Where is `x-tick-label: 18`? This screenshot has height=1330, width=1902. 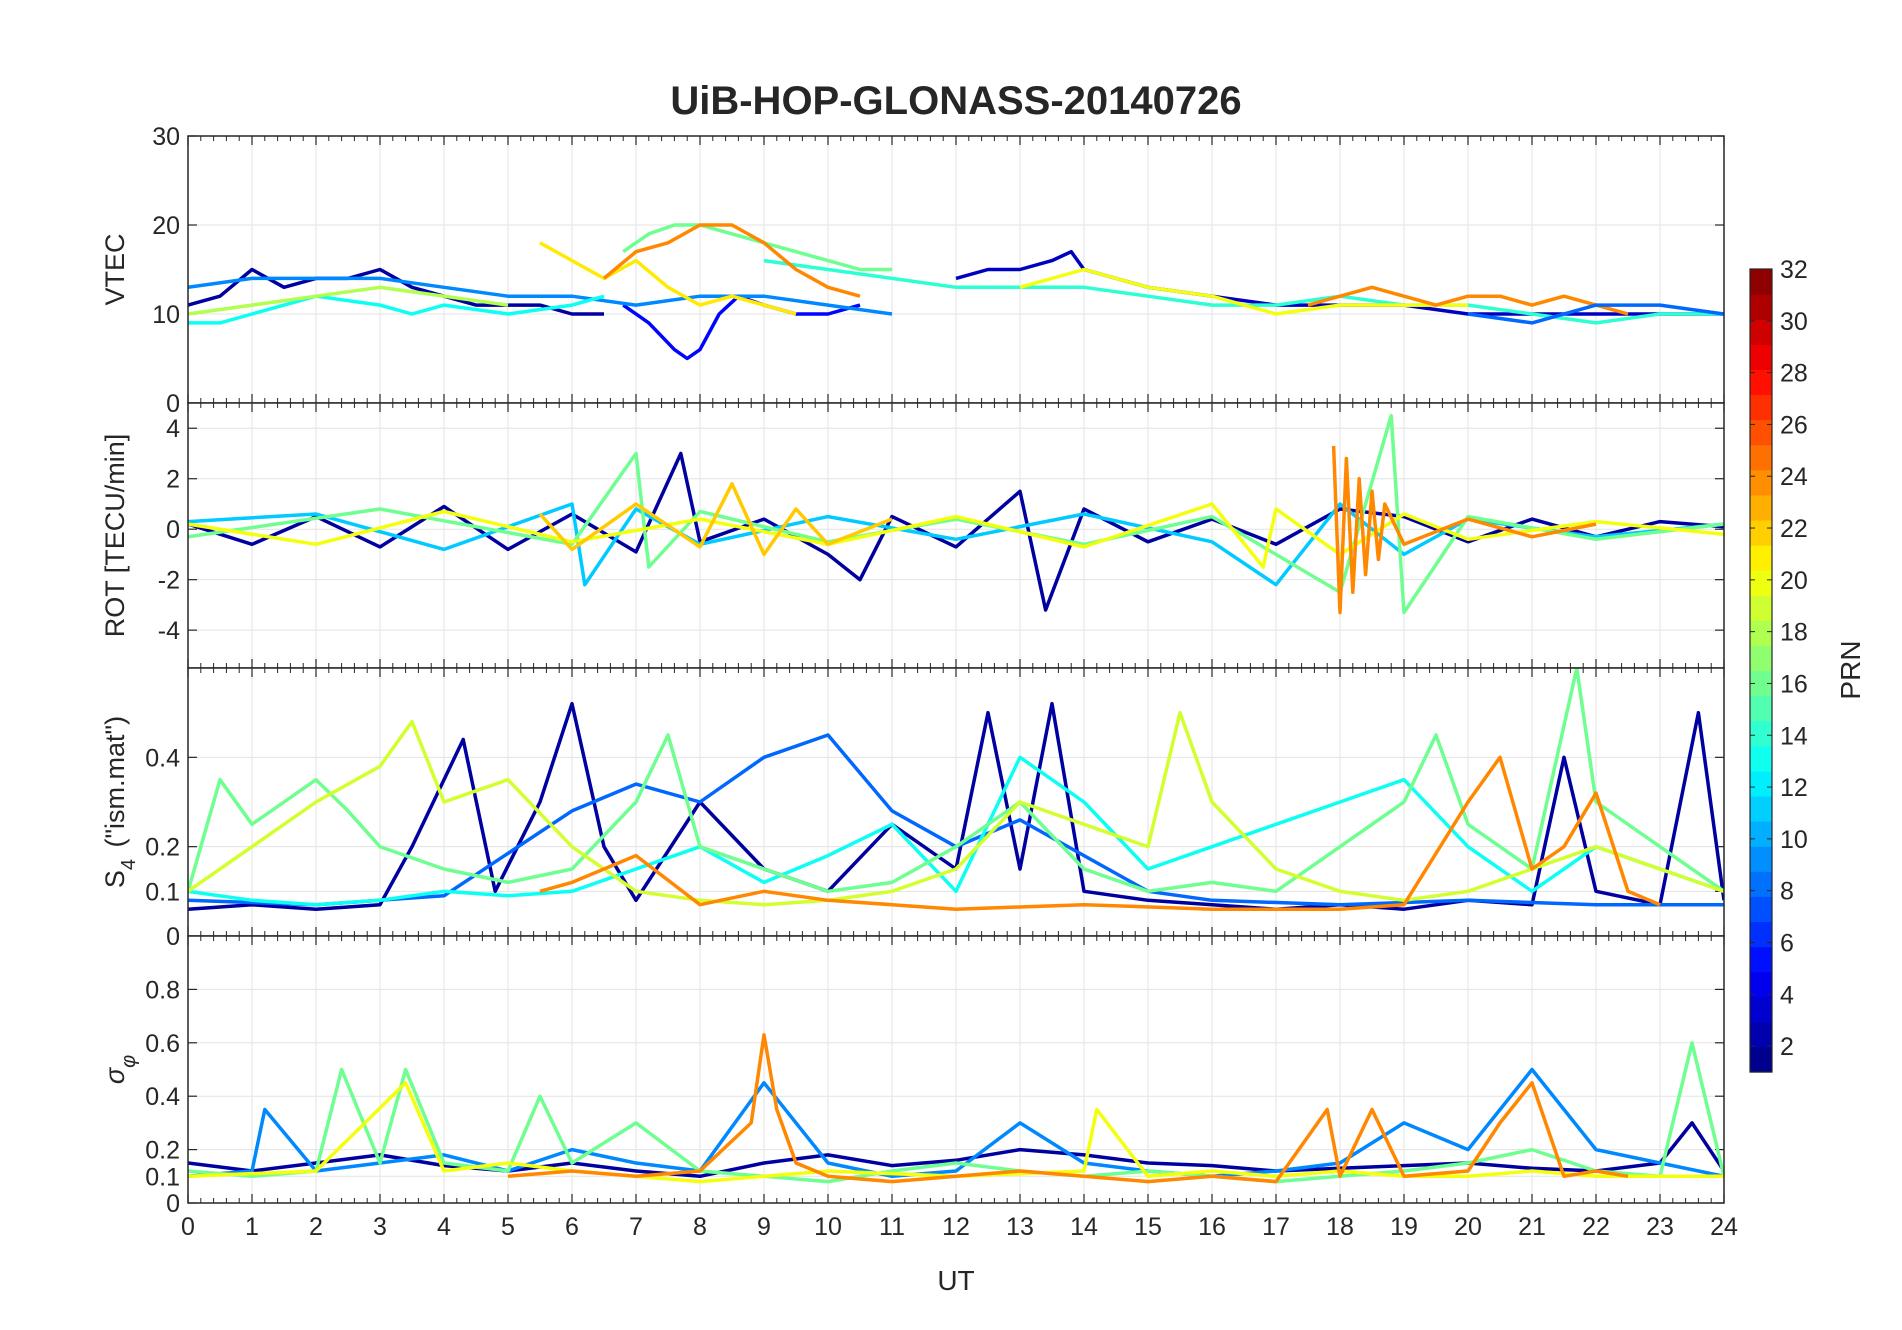 x-tick-label: 18 is located at coordinates (1340, 1227).